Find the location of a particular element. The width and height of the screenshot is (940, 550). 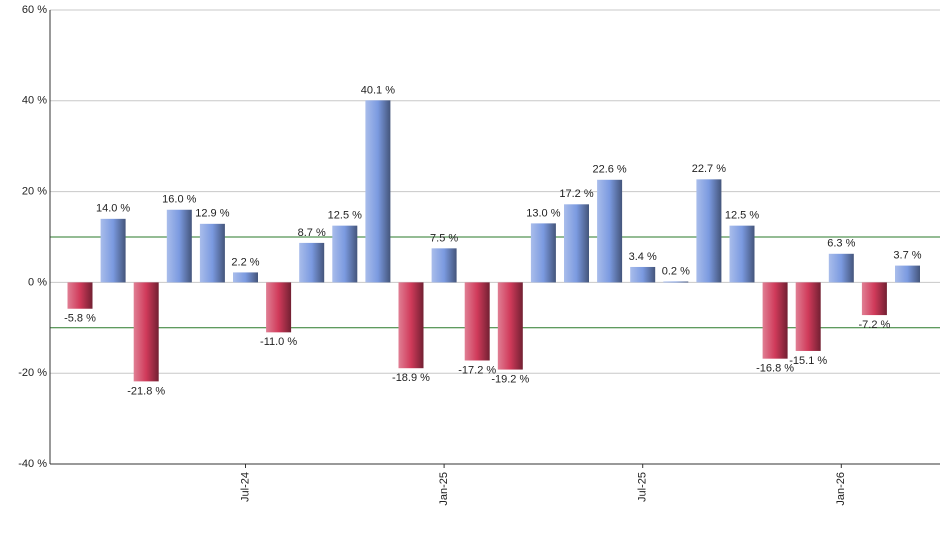

value-label: 7.5 % is located at coordinates (444, 238).